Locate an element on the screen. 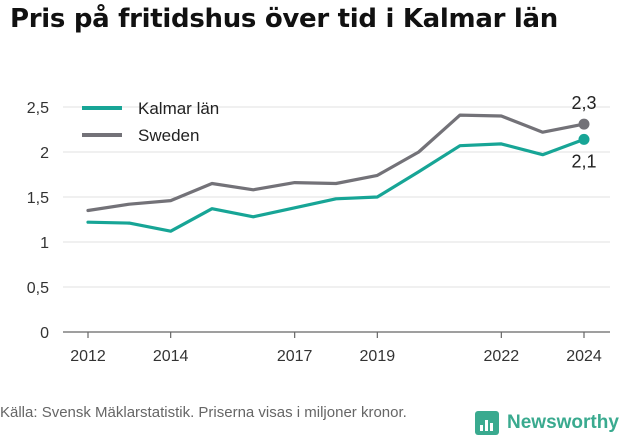 The width and height of the screenshot is (631, 439). chart-title: Pris på fritidshus över tid i Kalmar län is located at coordinates (284, 19).